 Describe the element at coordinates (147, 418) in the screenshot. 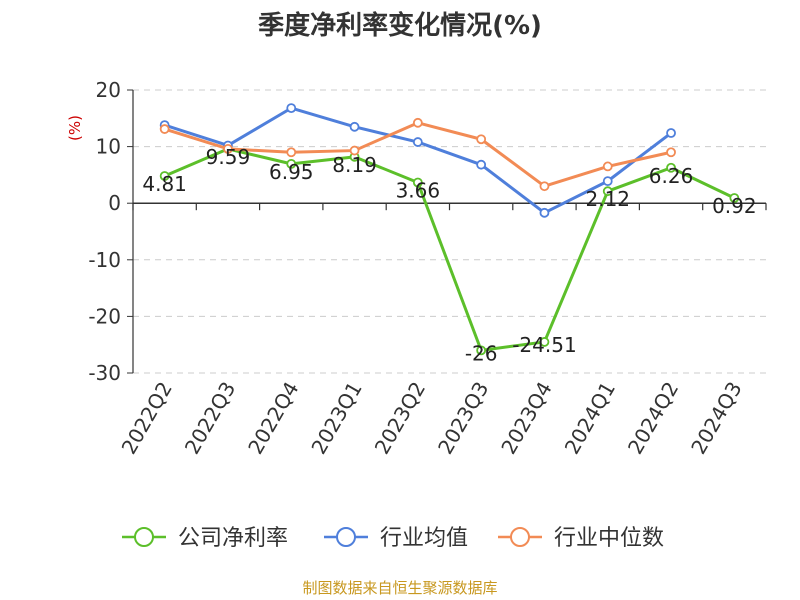

I see `x-tick-label: 2022Q2` at that location.